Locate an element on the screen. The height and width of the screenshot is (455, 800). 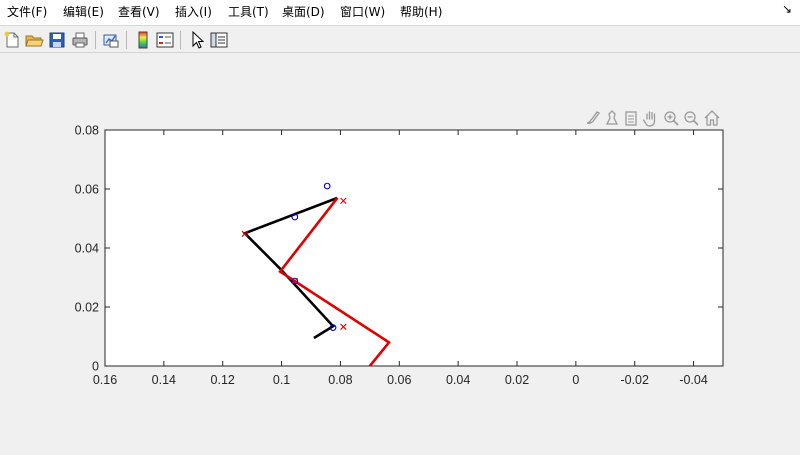
menu-file: 文件(F) is located at coordinates (27, 12).